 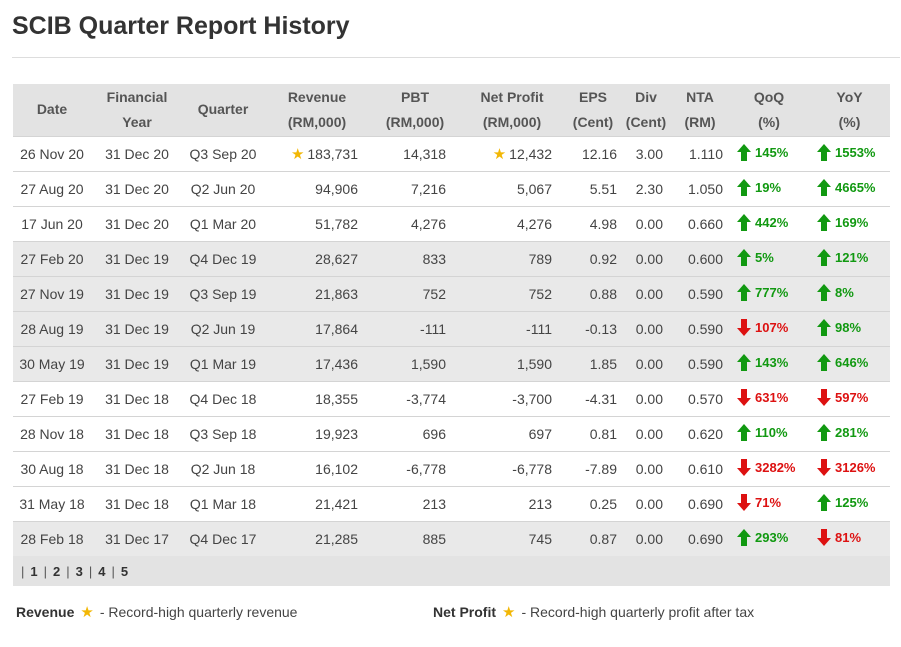 I want to click on cell-date-text: 17 Jun 20, so click(x=52, y=223).